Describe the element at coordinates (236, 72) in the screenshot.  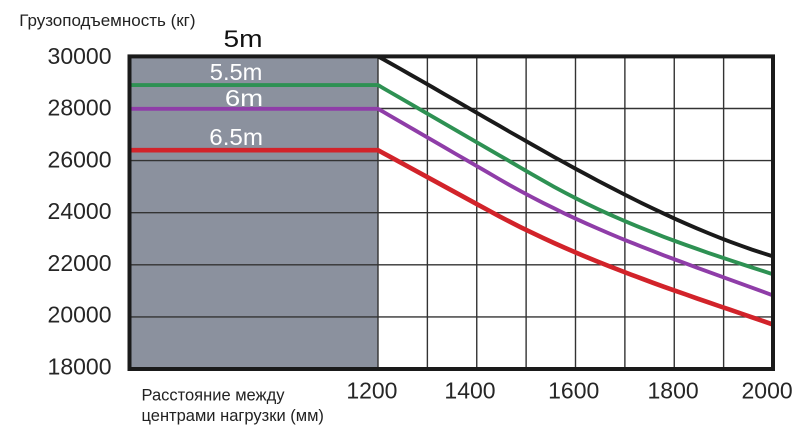
I see `svg-text: 5.5m` at that location.